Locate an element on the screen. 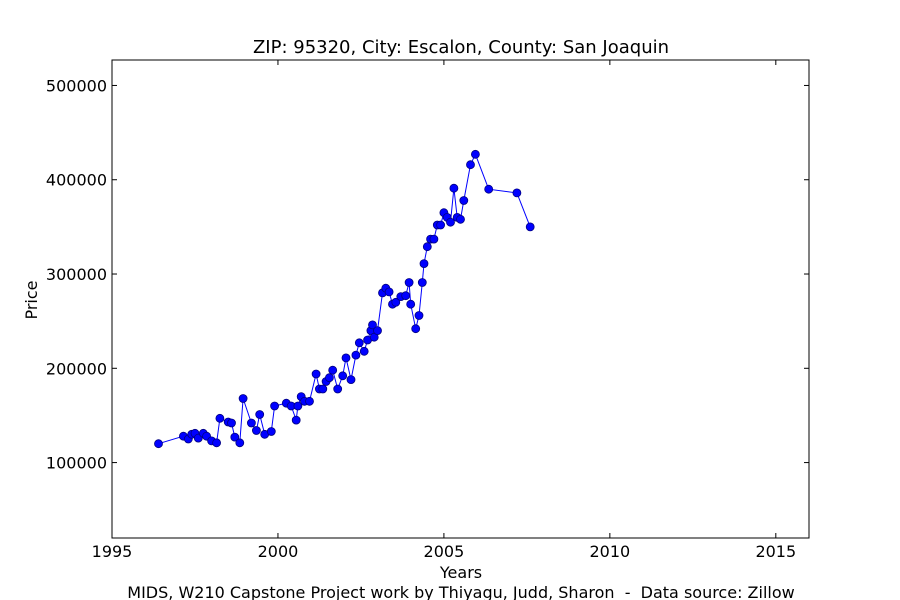 This screenshot has height=600, width=900. y-tick-label: 400000 is located at coordinates (76, 180).